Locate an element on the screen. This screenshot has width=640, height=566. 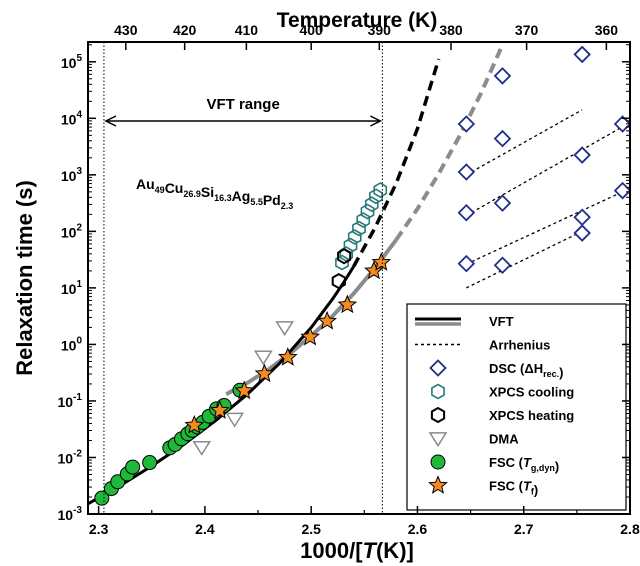
top-tick-label: 430 is located at coordinates (126, 30).